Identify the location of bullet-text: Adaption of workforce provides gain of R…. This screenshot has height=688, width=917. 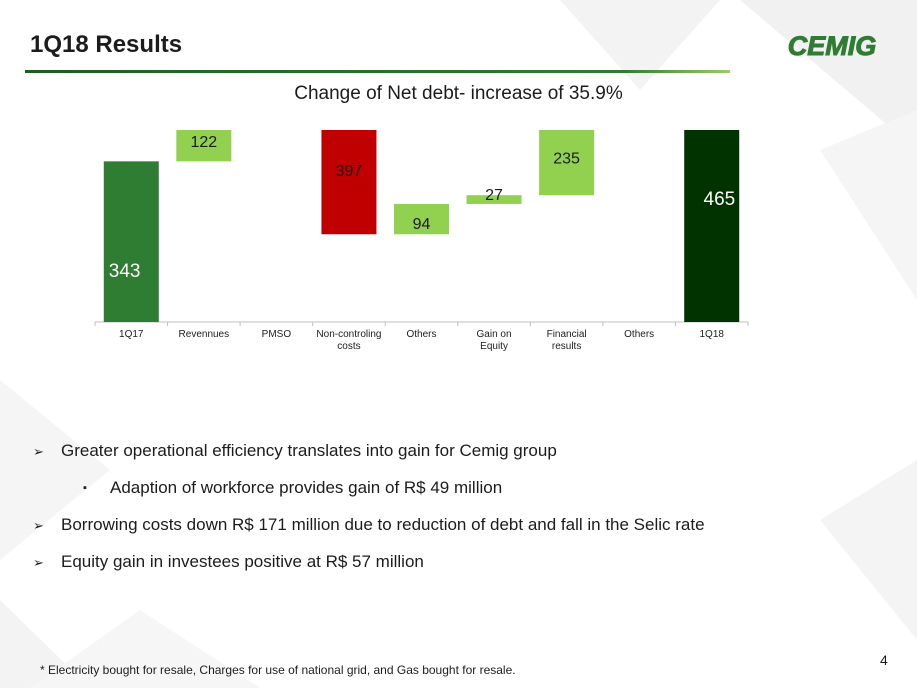
(306, 487).